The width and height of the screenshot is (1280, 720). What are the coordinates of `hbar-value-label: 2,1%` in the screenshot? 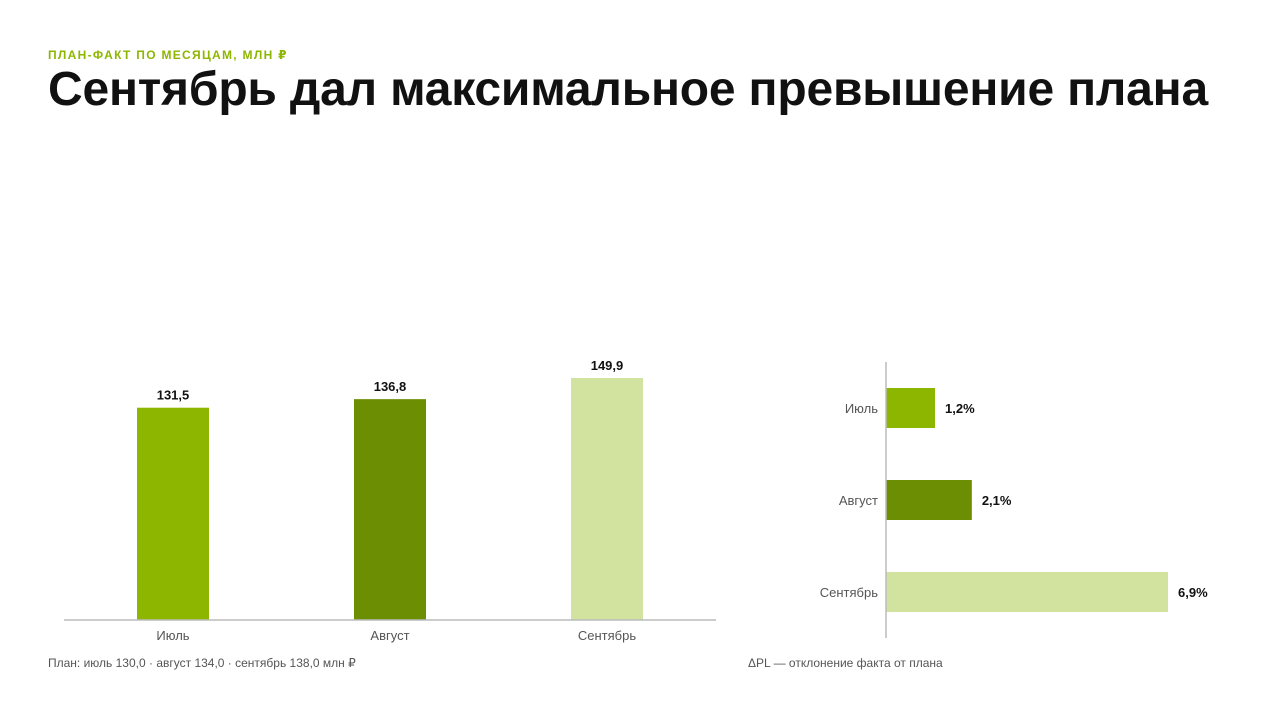 It's located at (997, 500).